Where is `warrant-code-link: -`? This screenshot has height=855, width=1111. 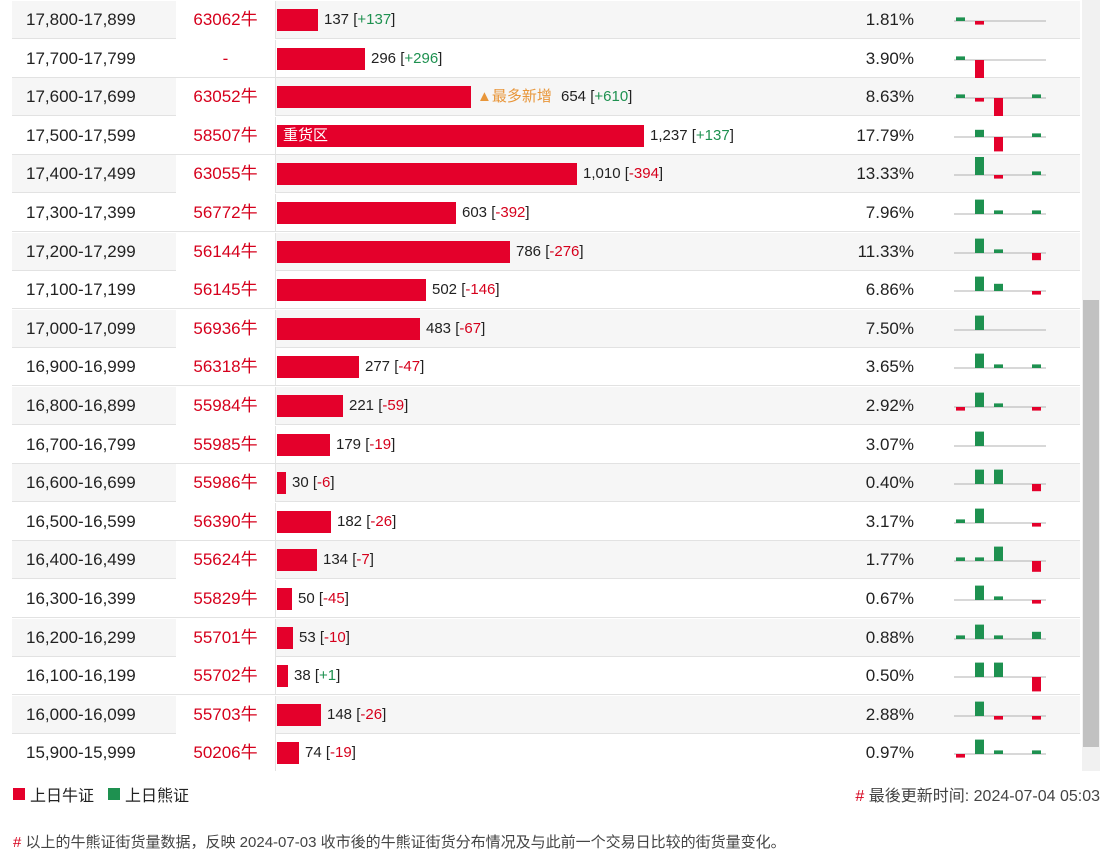 warrant-code-link: - is located at coordinates (226, 58).